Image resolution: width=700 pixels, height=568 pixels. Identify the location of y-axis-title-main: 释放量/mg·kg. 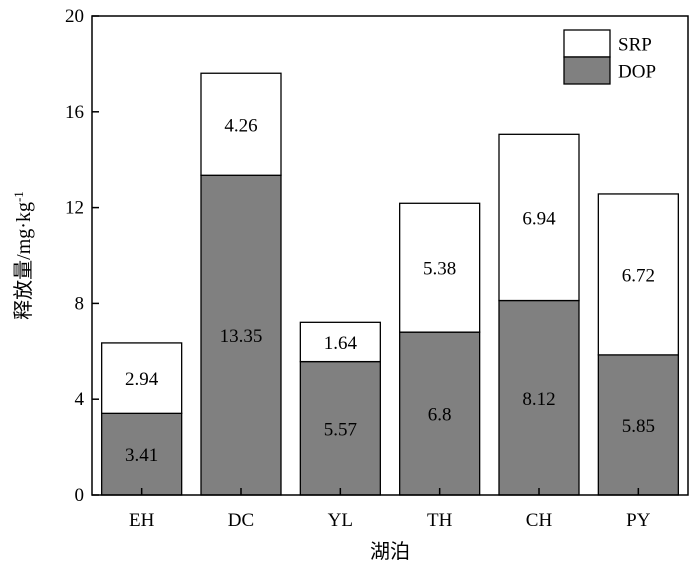
(23, 261).